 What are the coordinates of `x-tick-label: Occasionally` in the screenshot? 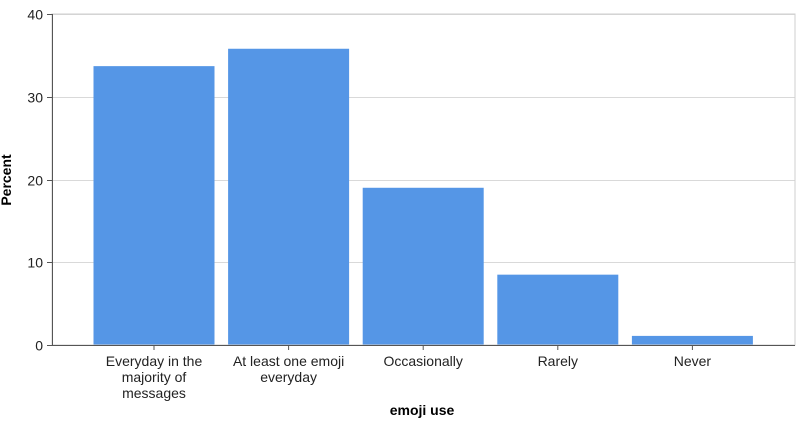 It's located at (423, 361).